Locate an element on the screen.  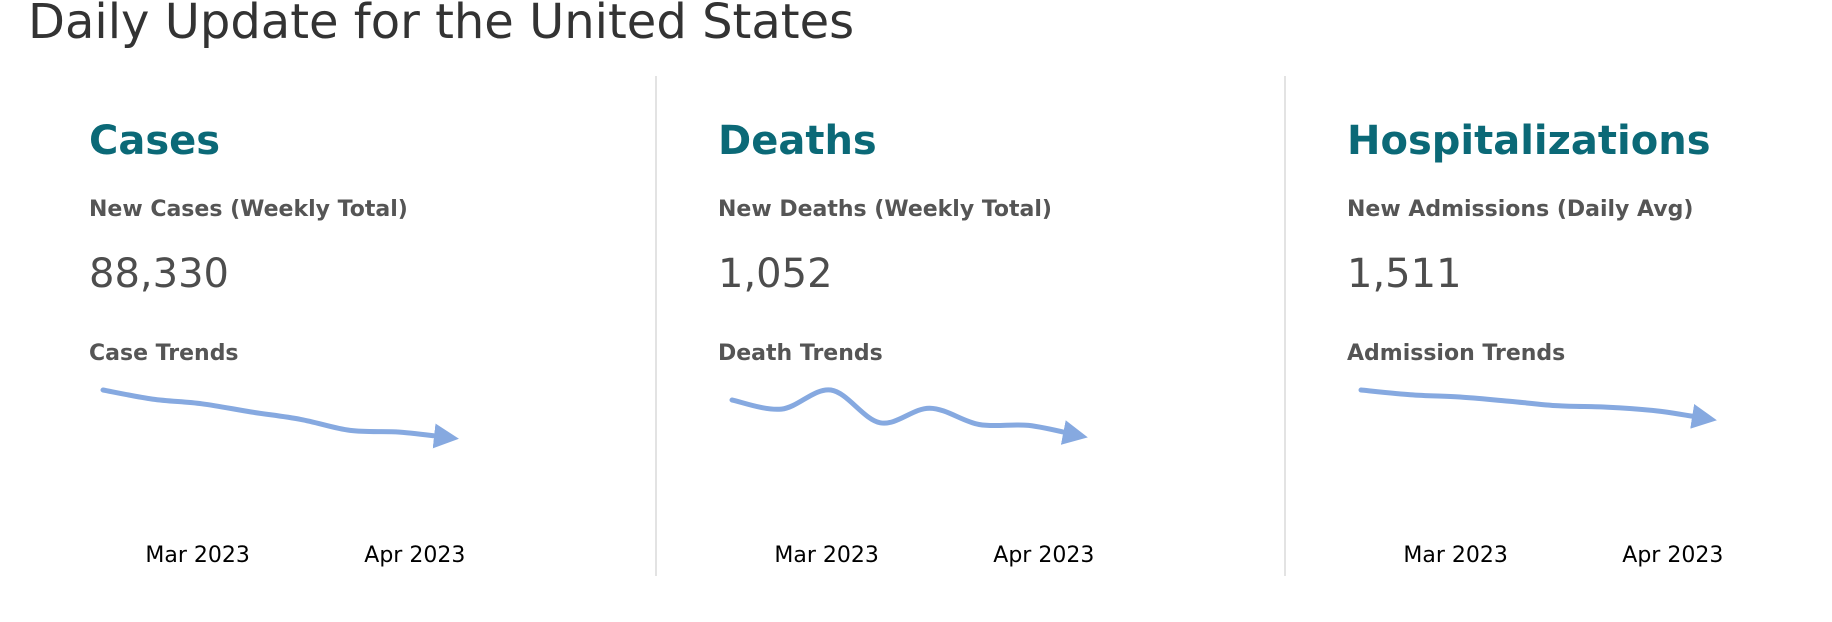
admissions-trend-chart: Mar 2023 Apr 2023 is located at coordinates (1540, 477).